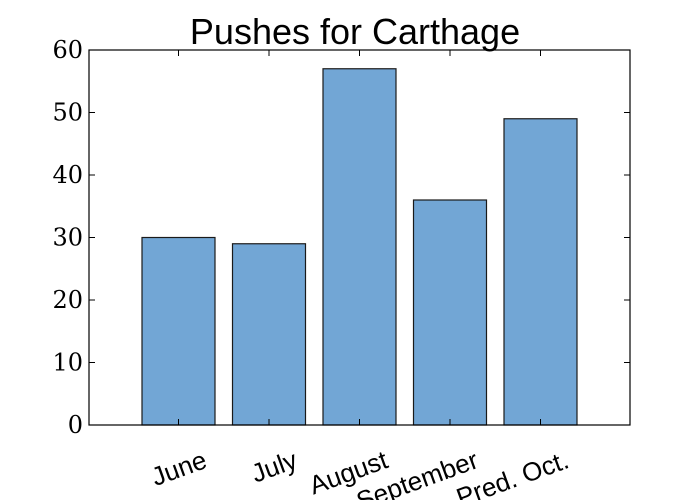 The height and width of the screenshot is (500, 700). I want to click on chart-title: Pushes for Carthage, so click(355, 31).